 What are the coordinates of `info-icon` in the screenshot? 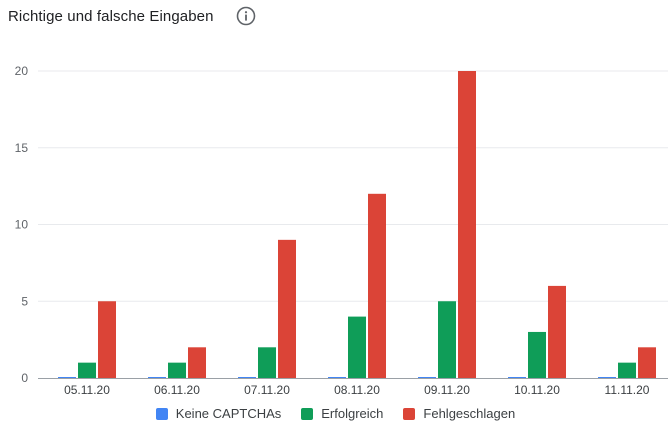 It's located at (246, 16).